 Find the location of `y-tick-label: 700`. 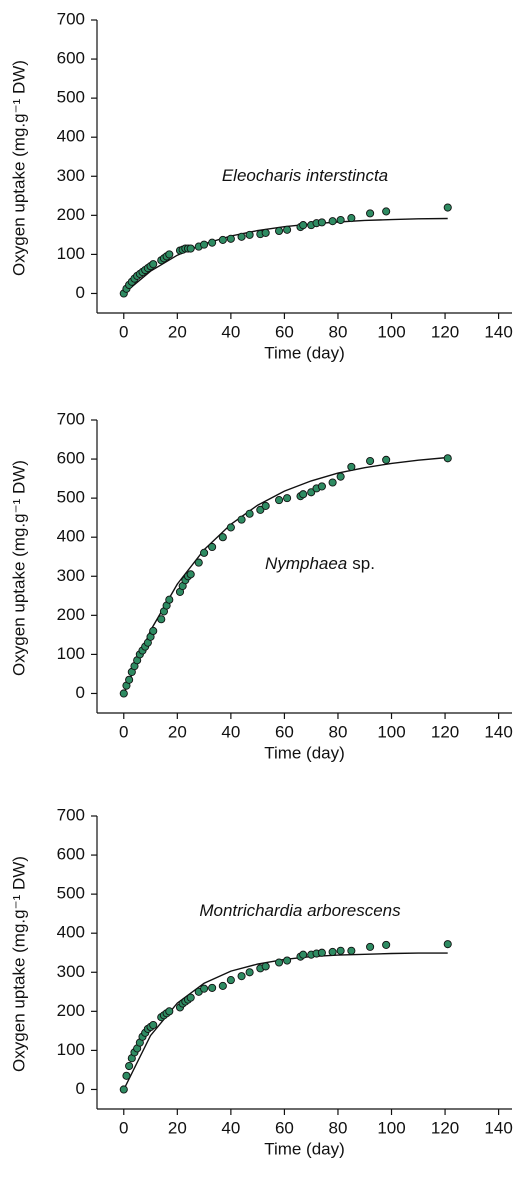

y-tick-label: 700 is located at coordinates (71, 18).